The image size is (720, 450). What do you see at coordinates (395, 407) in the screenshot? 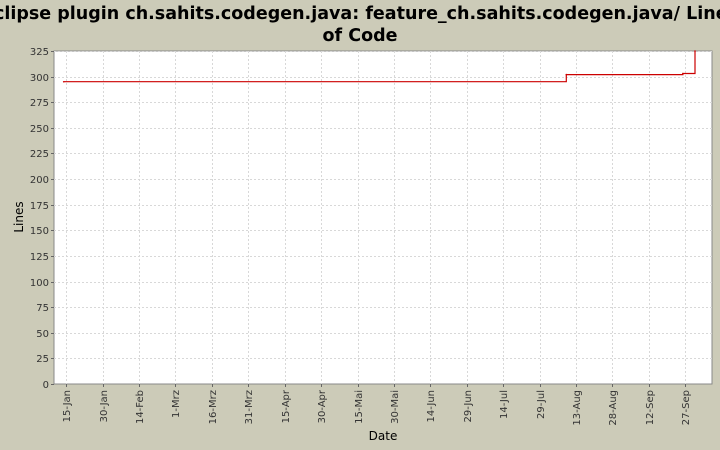
I see `x-tick-label: 30-Mai` at bounding box center [395, 407].